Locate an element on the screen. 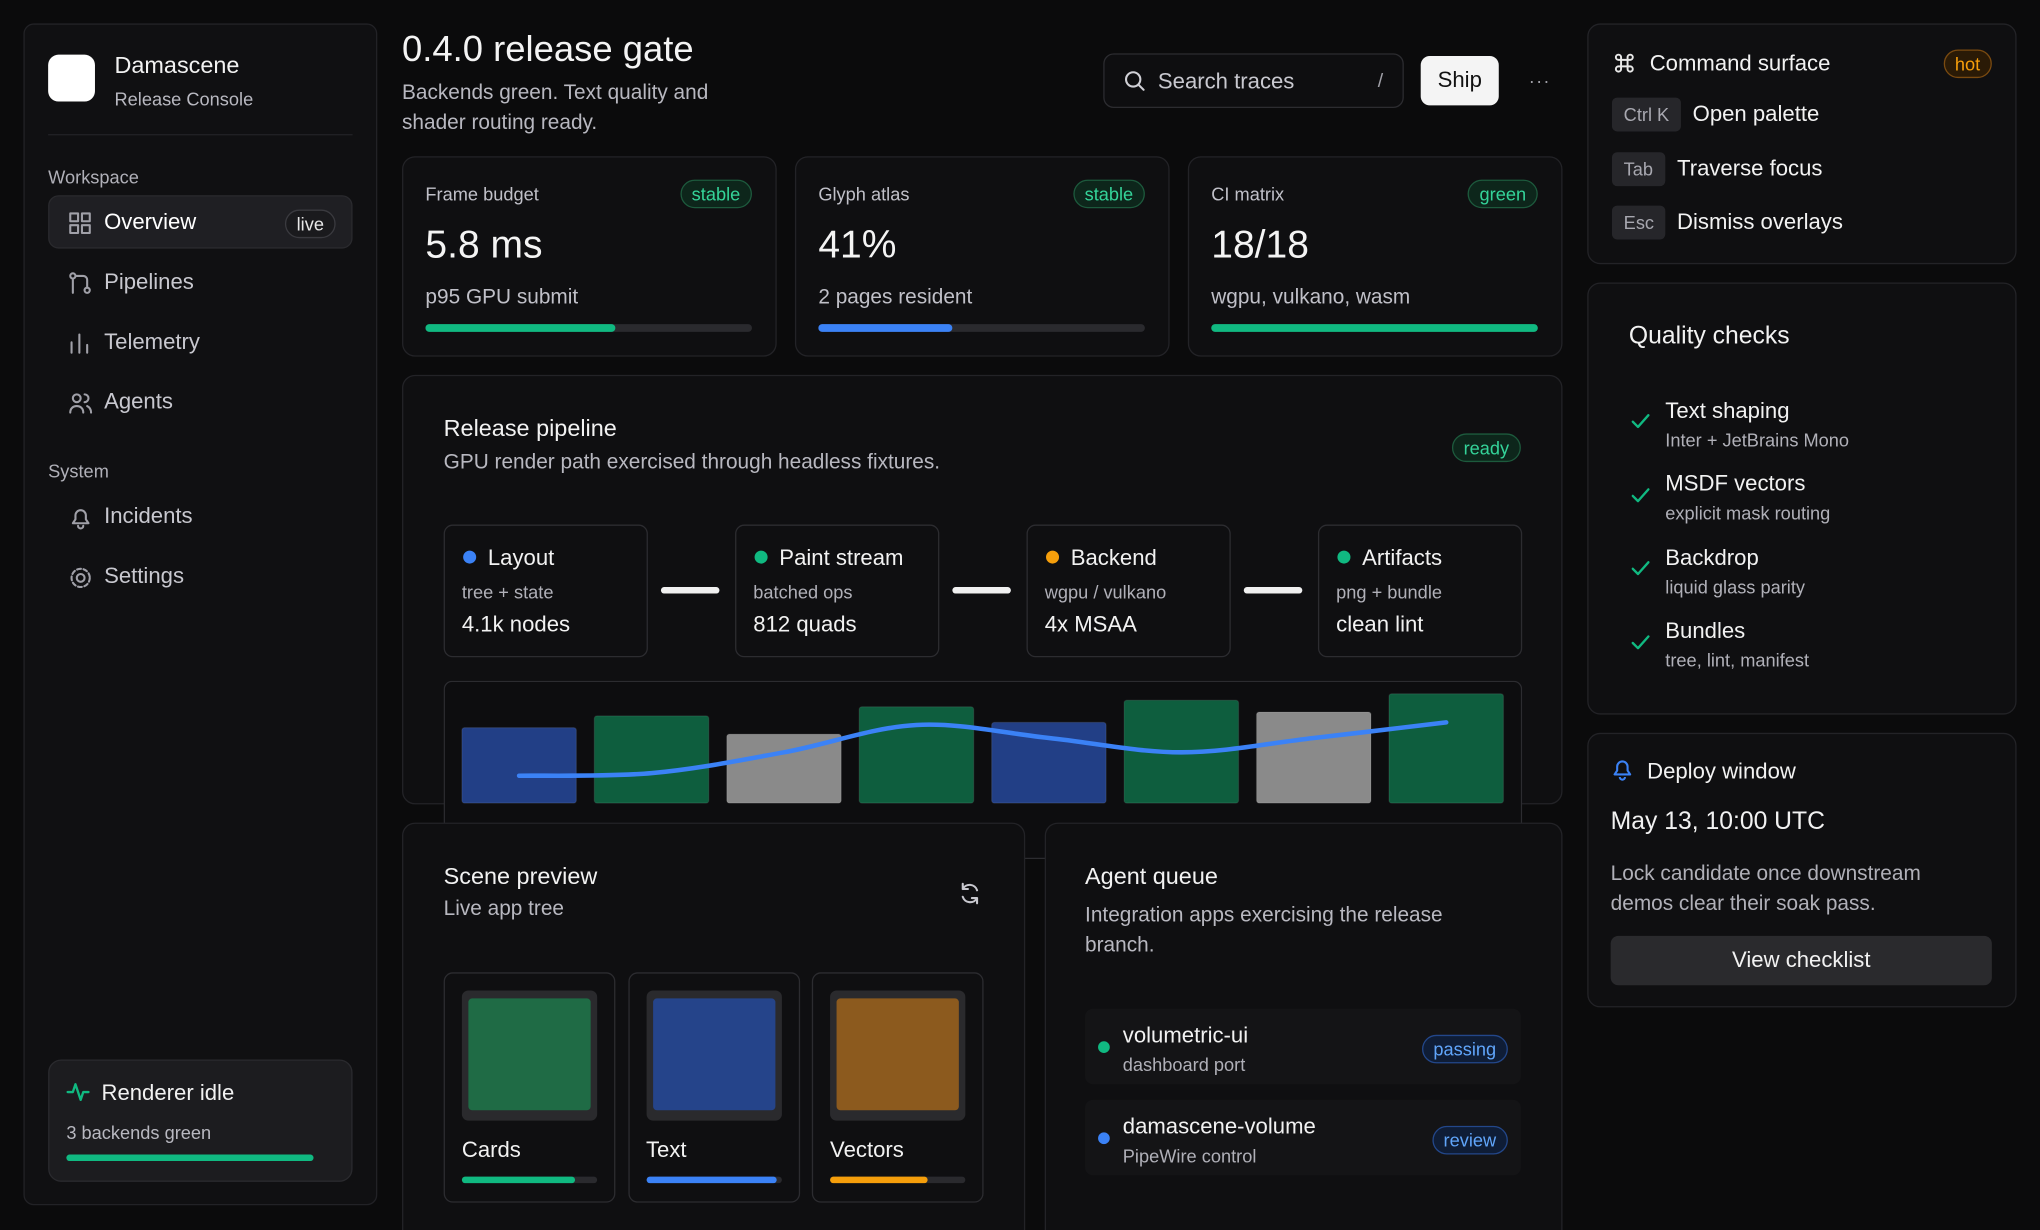 The image size is (2040, 1230). shortcut-key: Esc is located at coordinates (1638, 222).